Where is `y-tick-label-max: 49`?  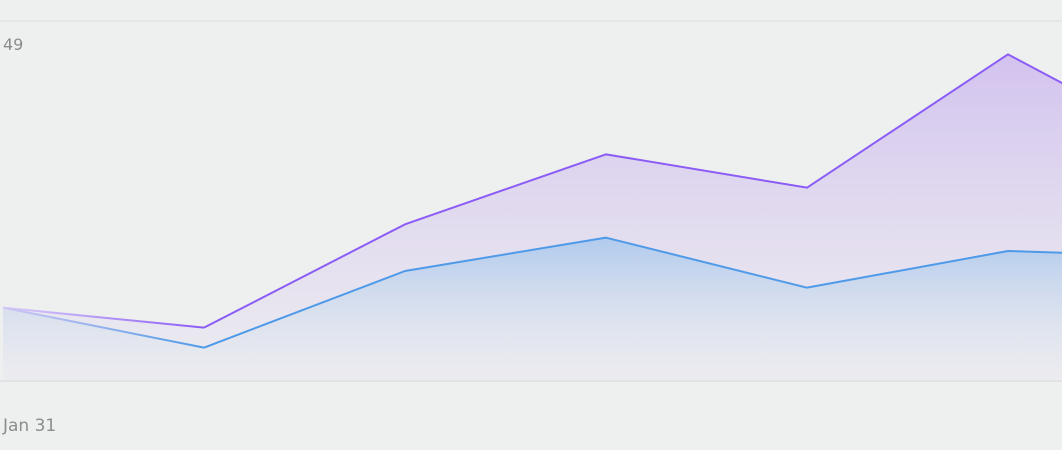
y-tick-label-max: 49 is located at coordinates (13, 44).